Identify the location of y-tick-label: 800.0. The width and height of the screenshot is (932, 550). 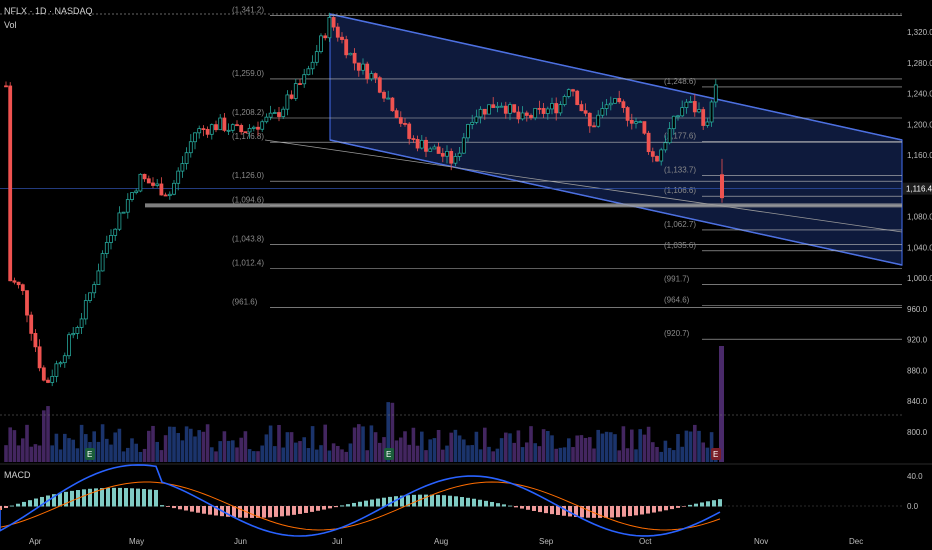
(917, 432).